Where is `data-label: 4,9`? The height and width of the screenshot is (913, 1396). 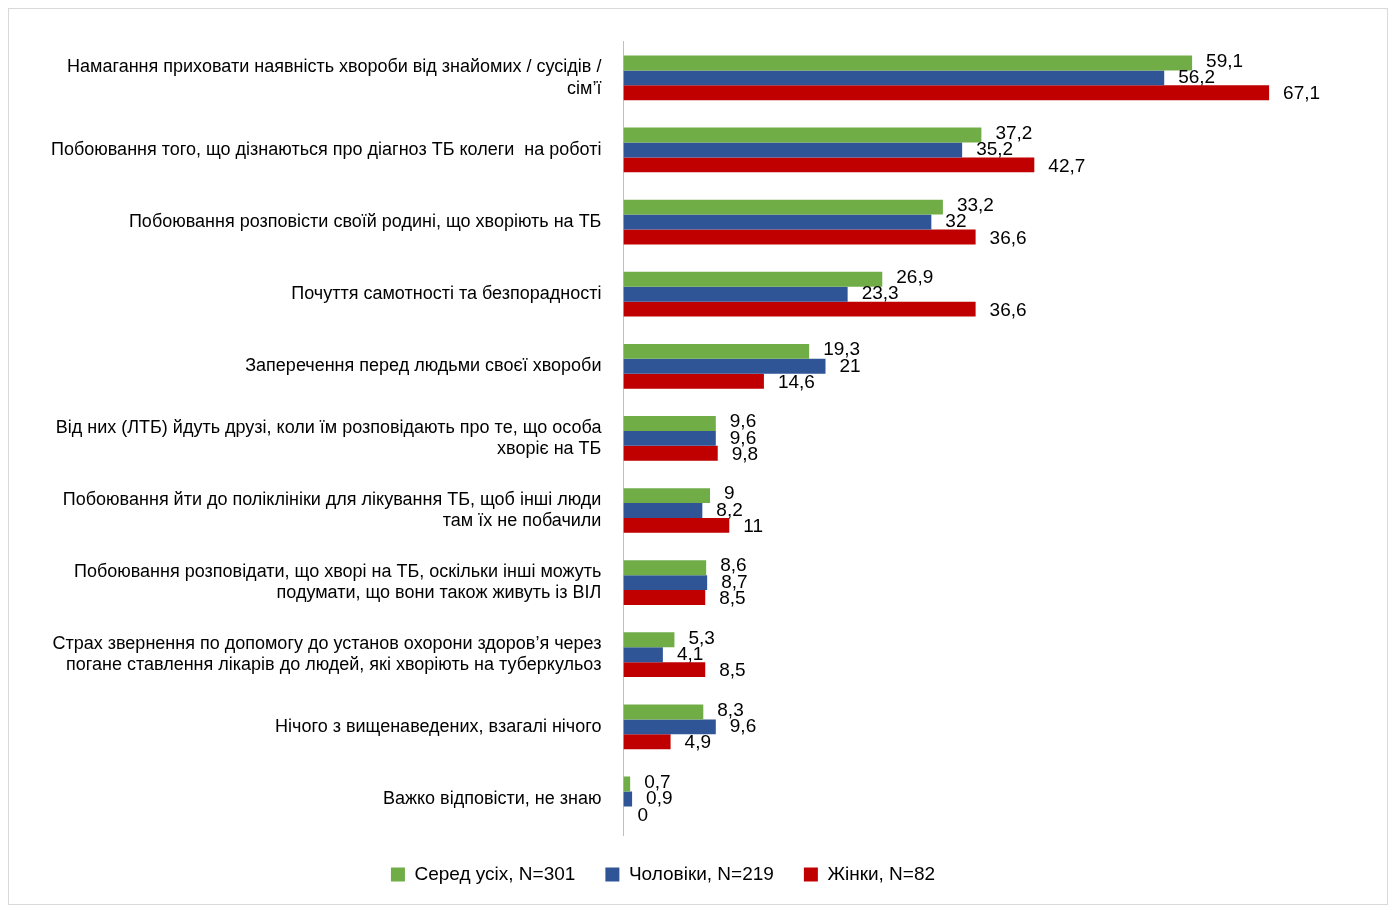
data-label: 4,9 is located at coordinates (697, 742).